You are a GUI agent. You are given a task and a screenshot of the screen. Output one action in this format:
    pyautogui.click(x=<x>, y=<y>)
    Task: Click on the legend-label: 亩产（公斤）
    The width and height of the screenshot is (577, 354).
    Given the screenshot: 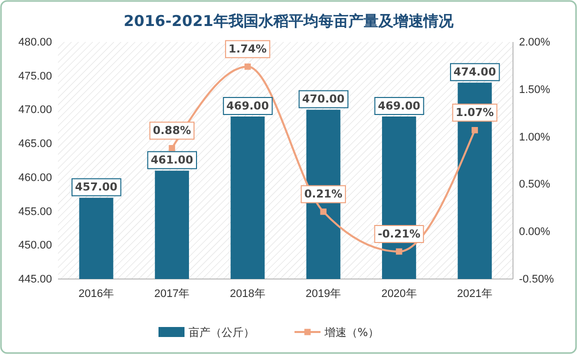 What is the action you would take?
    pyautogui.click(x=221, y=332)
    